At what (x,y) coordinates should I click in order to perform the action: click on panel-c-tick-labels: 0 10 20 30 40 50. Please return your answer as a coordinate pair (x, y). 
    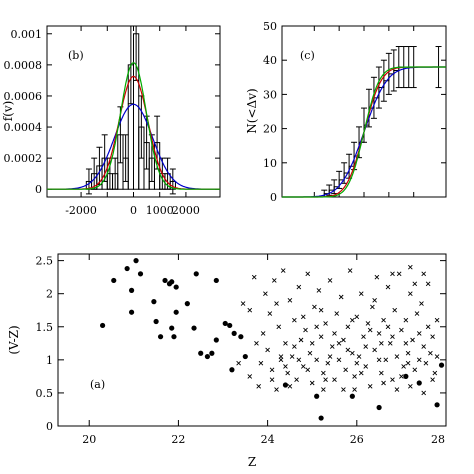
    Looking at the image, I should click on (270, 112).